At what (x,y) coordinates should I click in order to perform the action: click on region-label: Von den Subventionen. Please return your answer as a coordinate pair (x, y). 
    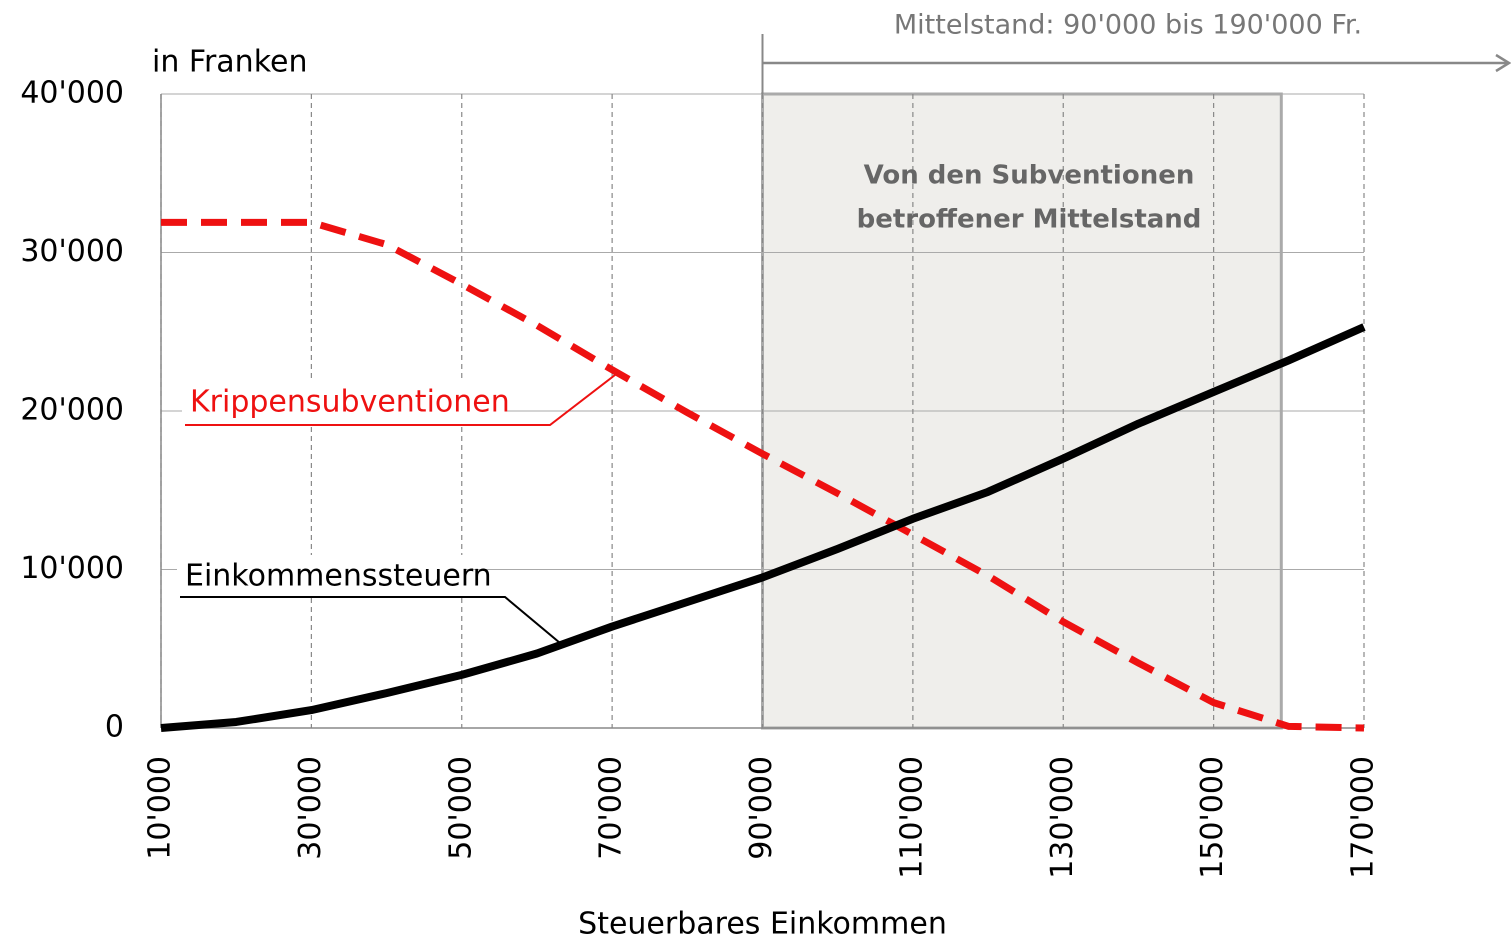
    Looking at the image, I should click on (1029, 176).